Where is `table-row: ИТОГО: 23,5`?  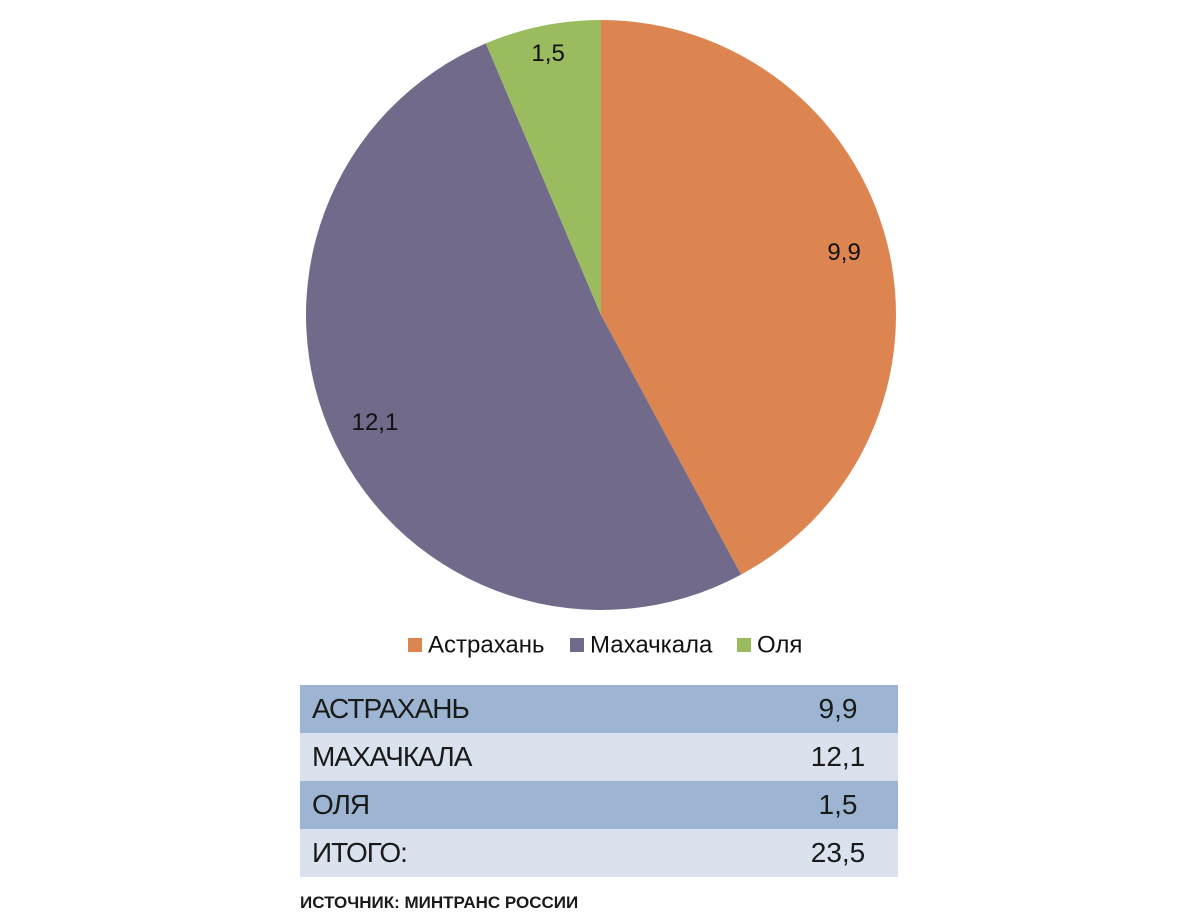 table-row: ИТОГО: 23,5 is located at coordinates (599, 853).